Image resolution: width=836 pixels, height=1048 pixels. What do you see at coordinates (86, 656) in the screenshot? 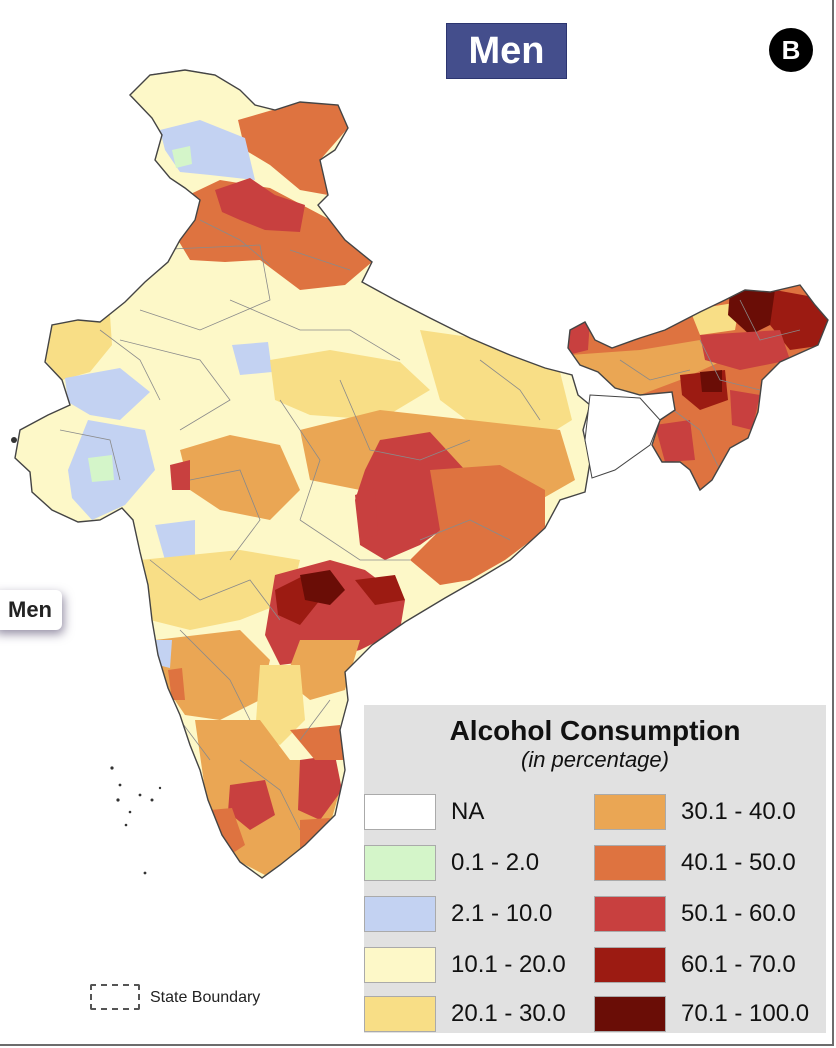
I see `island-dots` at bounding box center [86, 656].